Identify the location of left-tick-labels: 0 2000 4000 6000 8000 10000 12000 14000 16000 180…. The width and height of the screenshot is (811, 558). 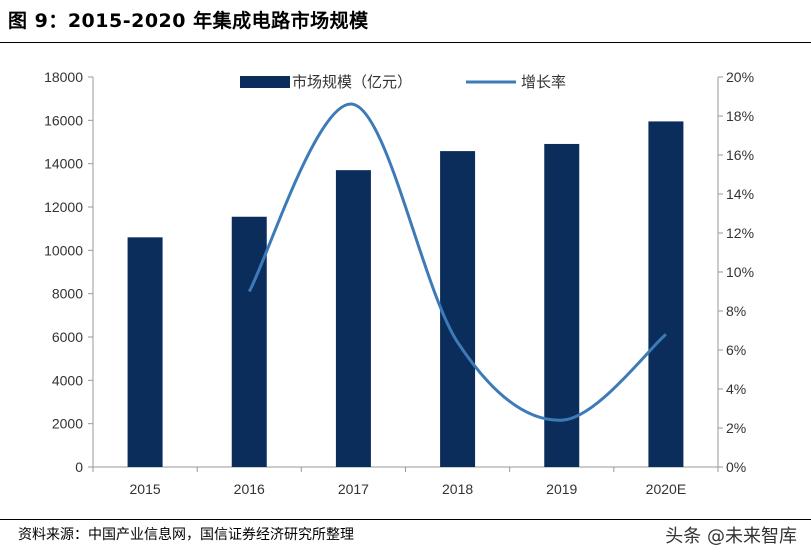
(68, 272).